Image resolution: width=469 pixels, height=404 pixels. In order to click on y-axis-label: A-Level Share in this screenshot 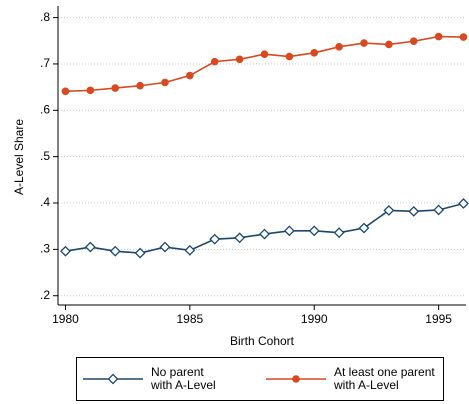, I will do `click(19, 157)`.